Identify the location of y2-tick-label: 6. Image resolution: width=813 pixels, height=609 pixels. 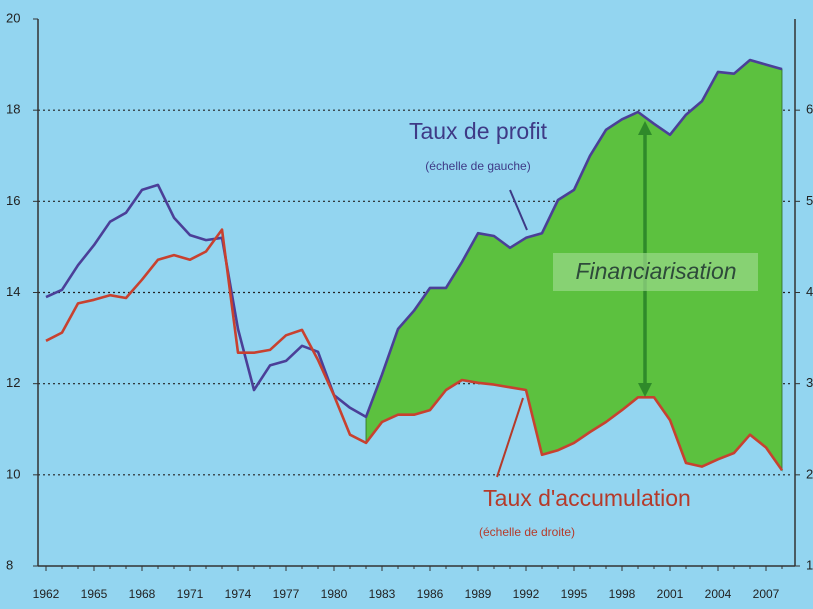
(809, 109).